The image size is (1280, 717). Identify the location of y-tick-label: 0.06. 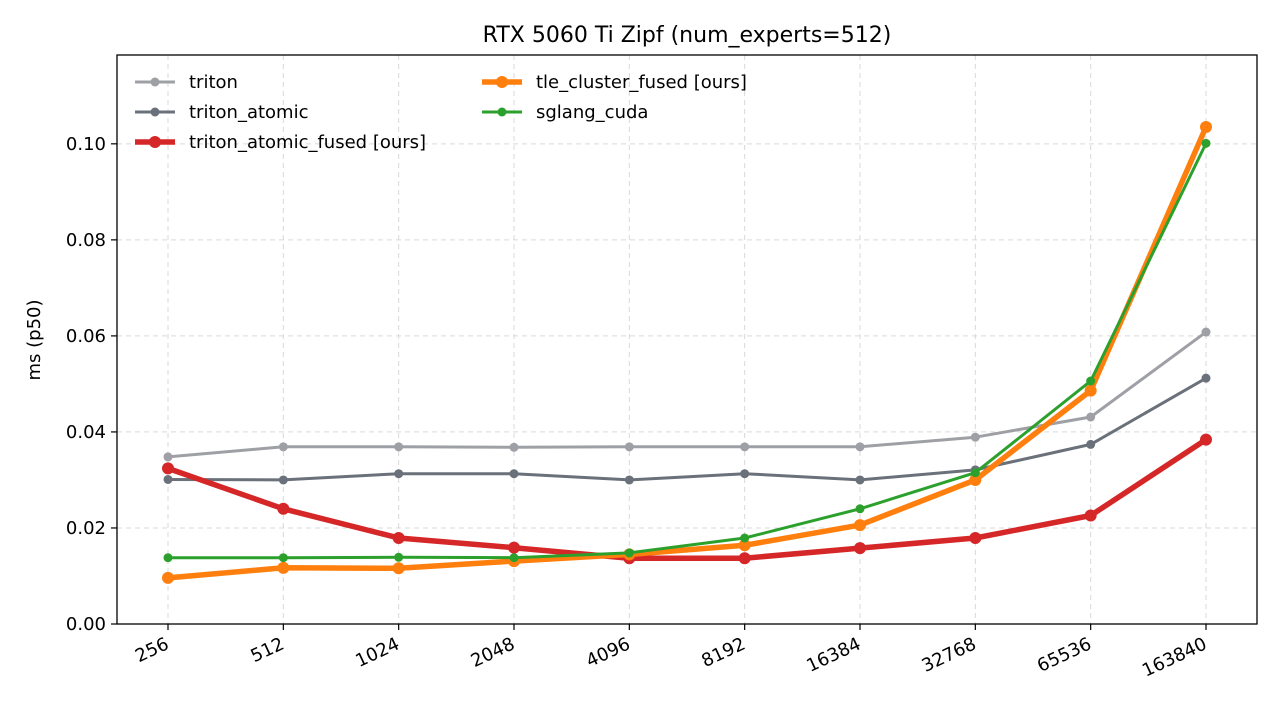
(86, 336).